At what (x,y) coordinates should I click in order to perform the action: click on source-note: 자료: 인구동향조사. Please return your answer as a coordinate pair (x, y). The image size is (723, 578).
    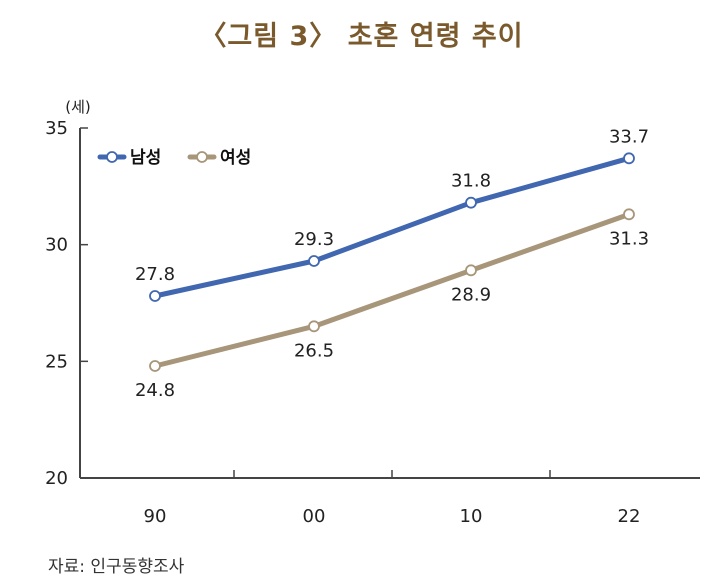
    Looking at the image, I should click on (116, 567).